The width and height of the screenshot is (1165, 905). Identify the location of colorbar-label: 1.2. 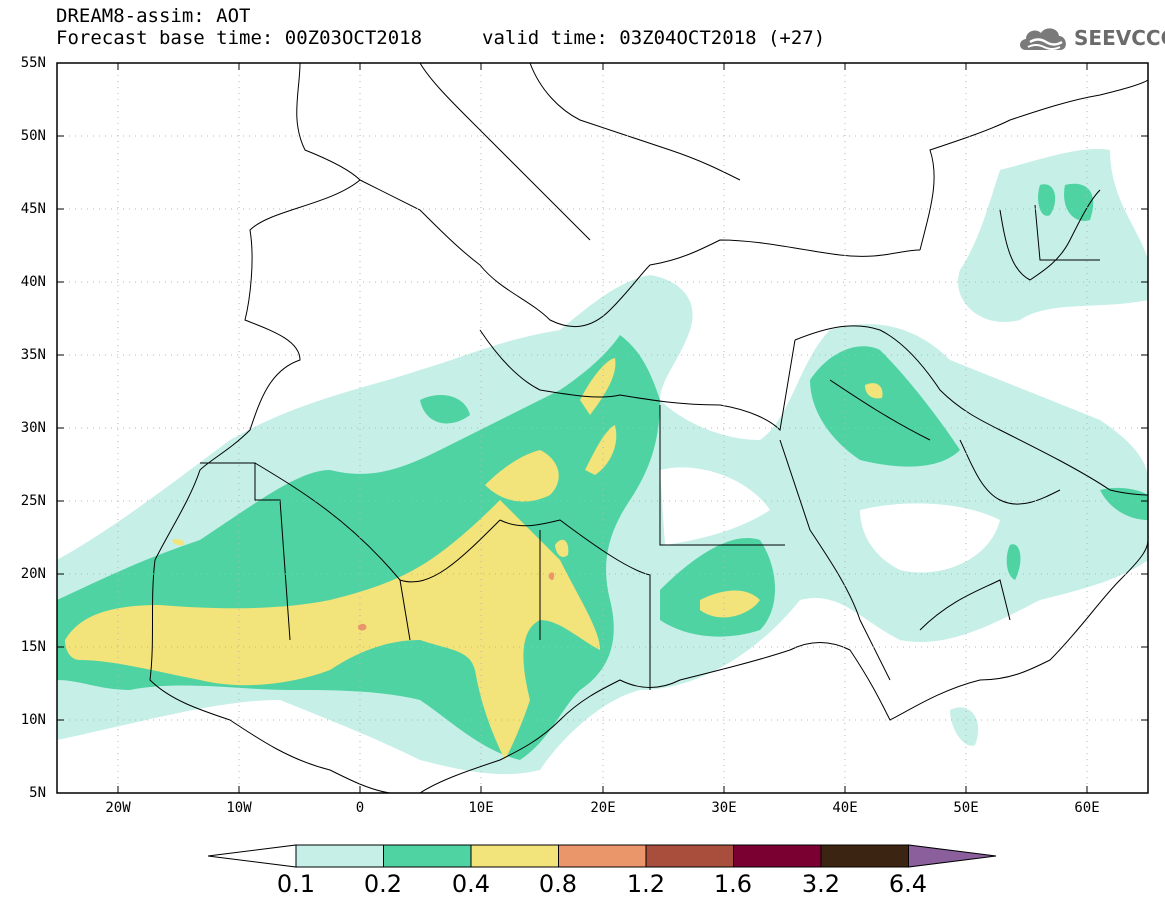
(646, 884).